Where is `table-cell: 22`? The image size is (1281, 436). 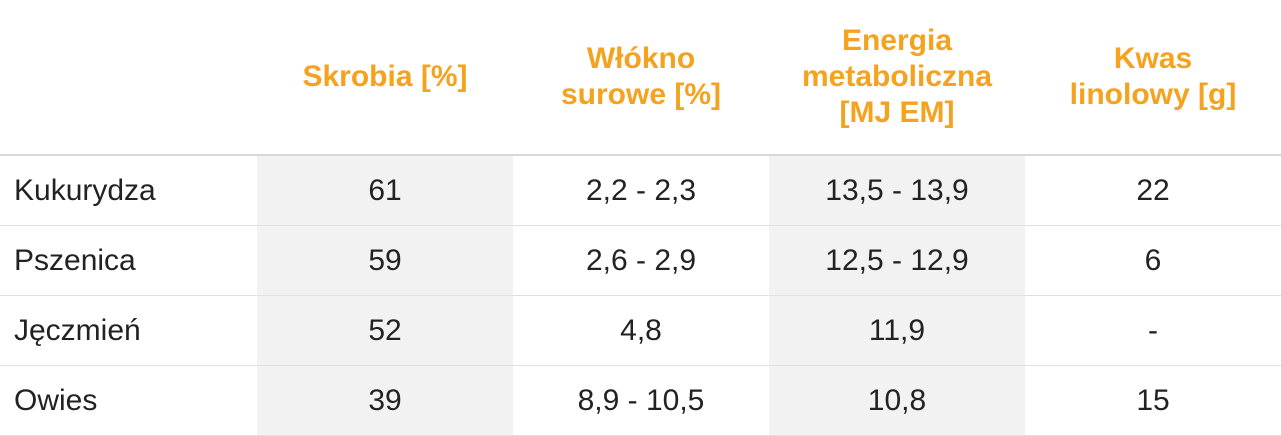
table-cell: 22 is located at coordinates (1153, 190).